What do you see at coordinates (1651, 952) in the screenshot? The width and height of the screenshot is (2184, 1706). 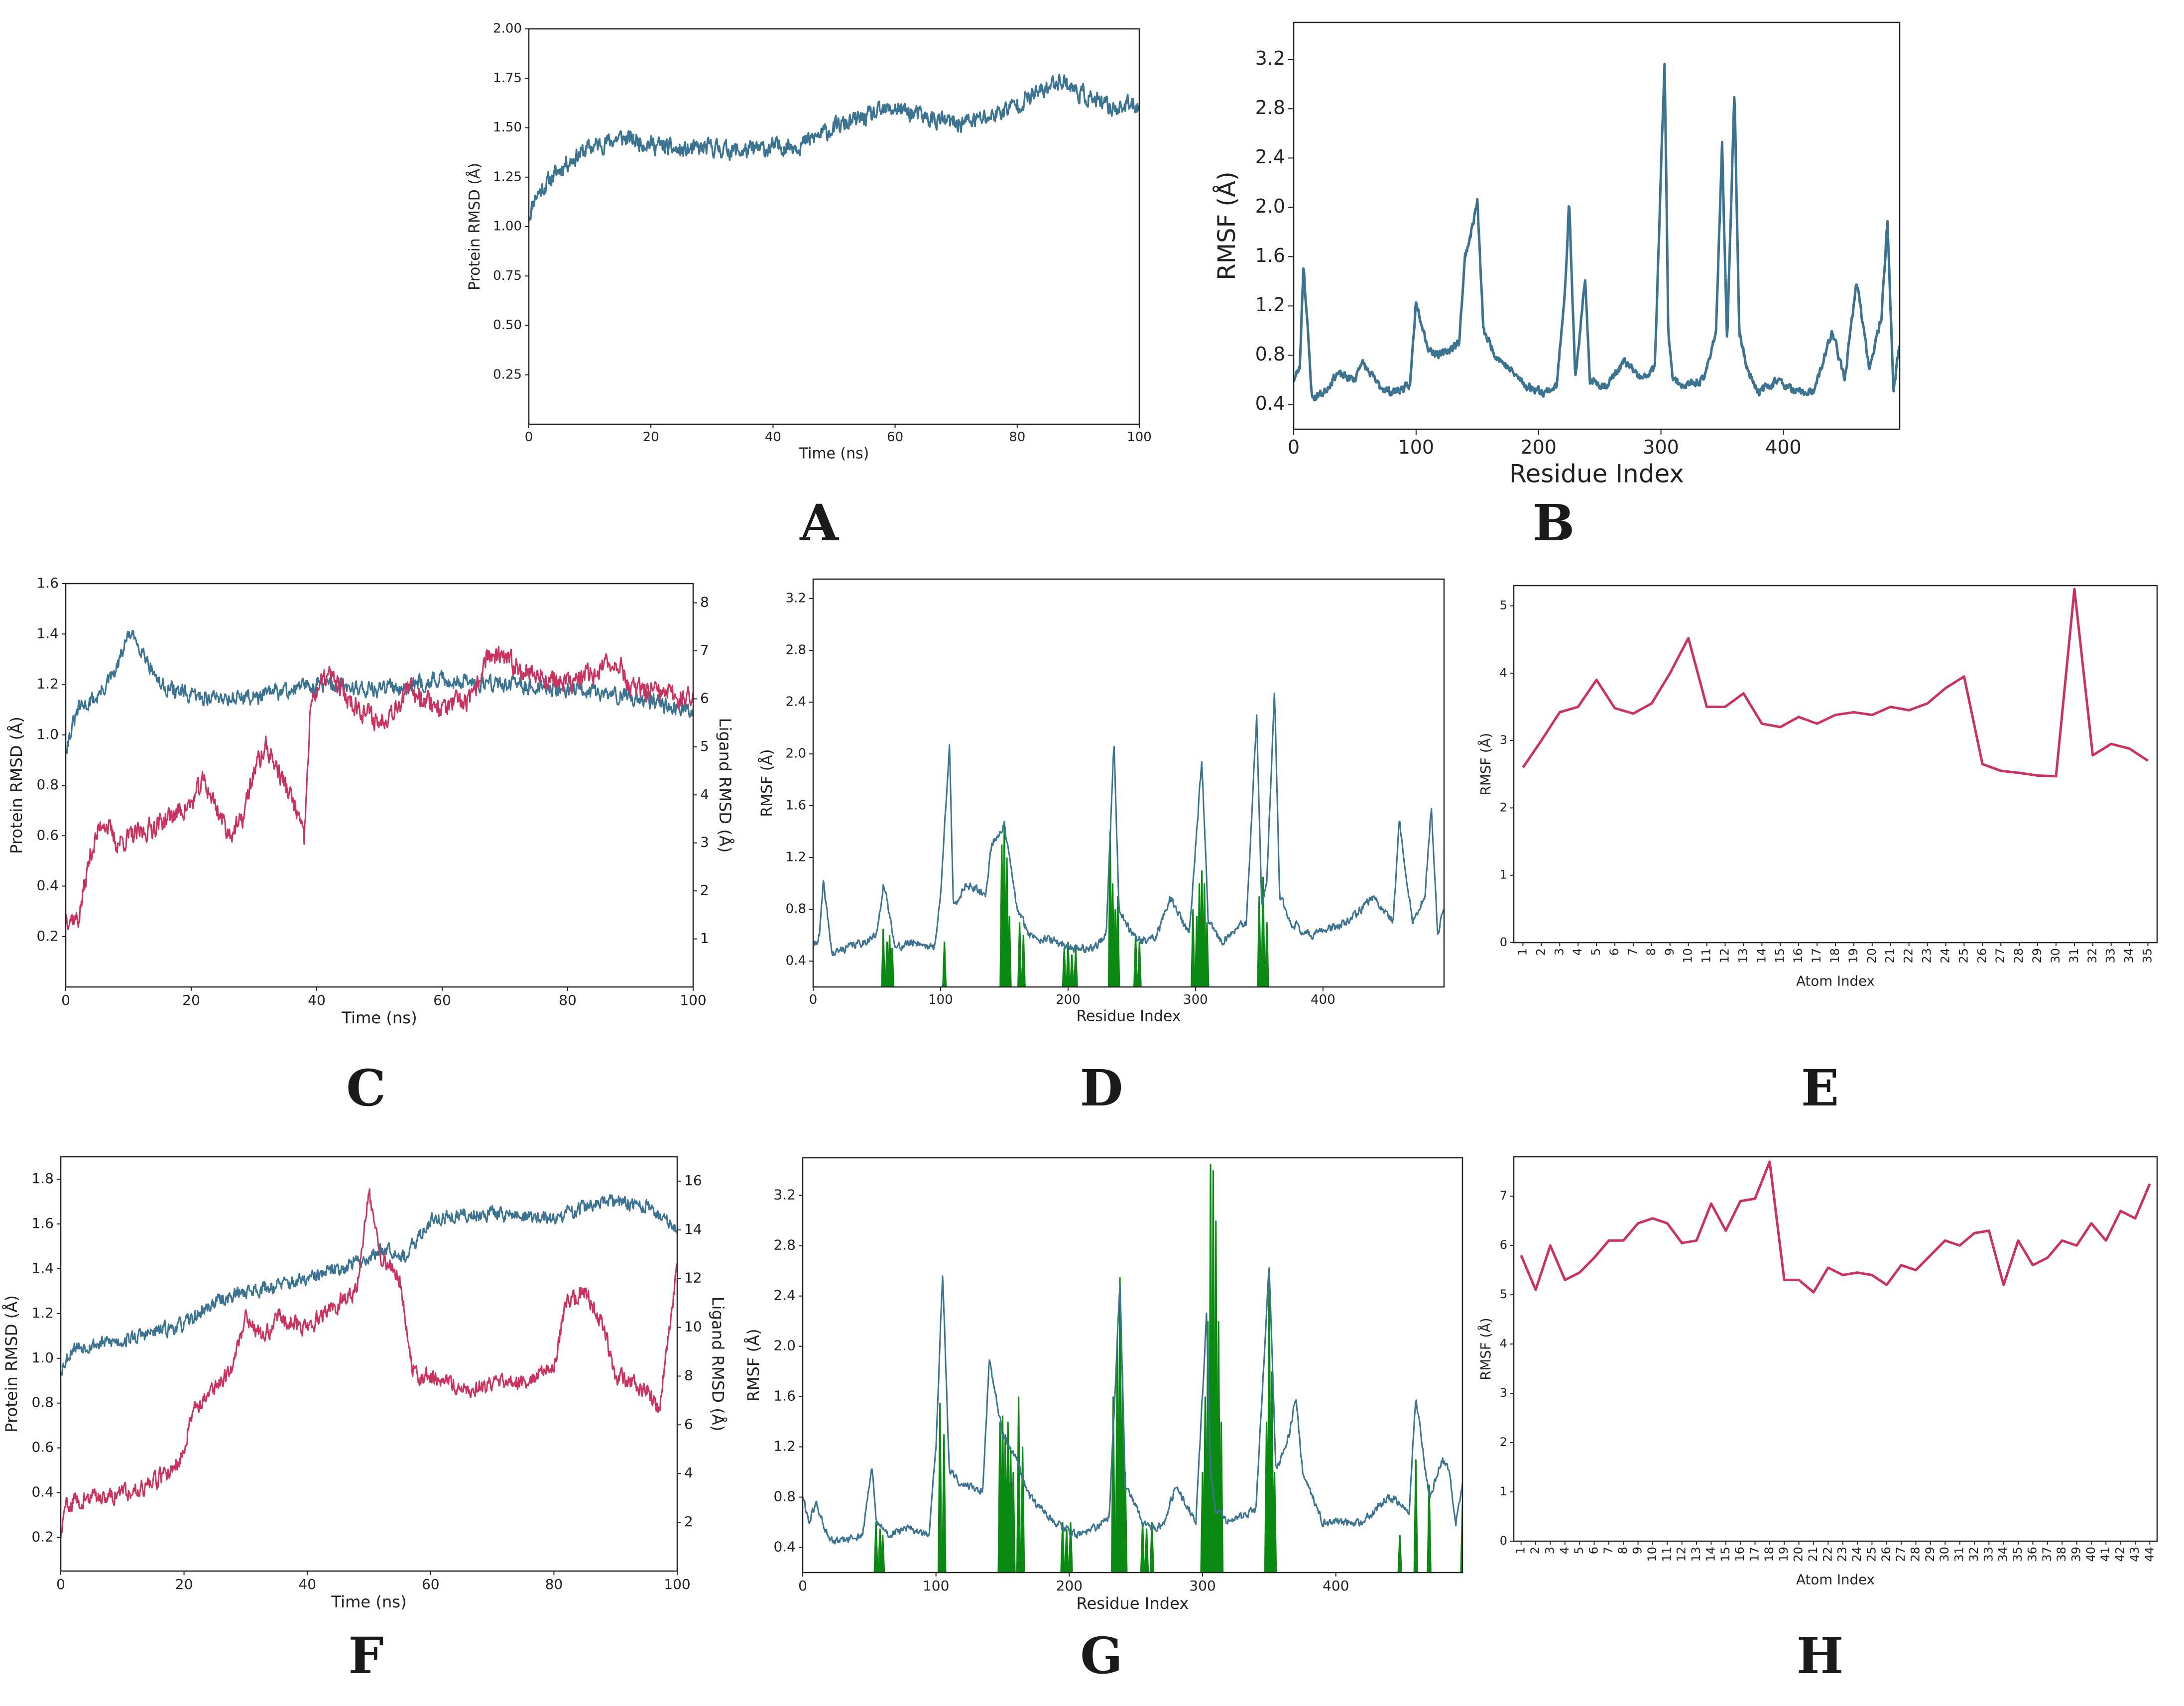 I see `x-tick-label-E-7: 8` at bounding box center [1651, 952].